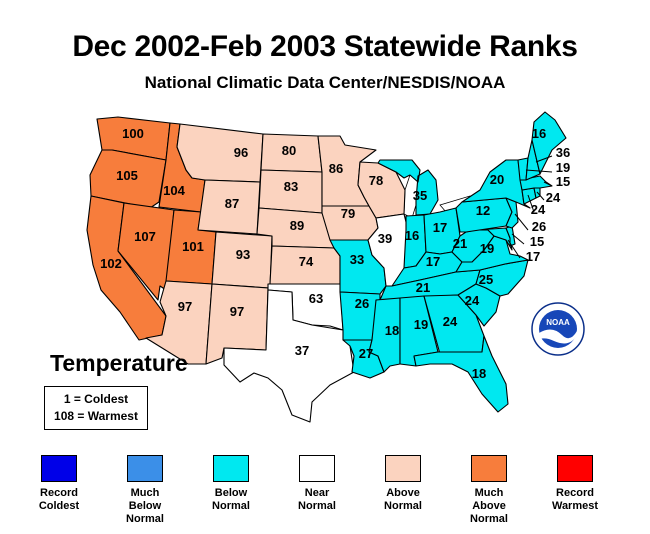 The image size is (650, 534). I want to click on legend-label-line: Coldest, so click(59, 506).